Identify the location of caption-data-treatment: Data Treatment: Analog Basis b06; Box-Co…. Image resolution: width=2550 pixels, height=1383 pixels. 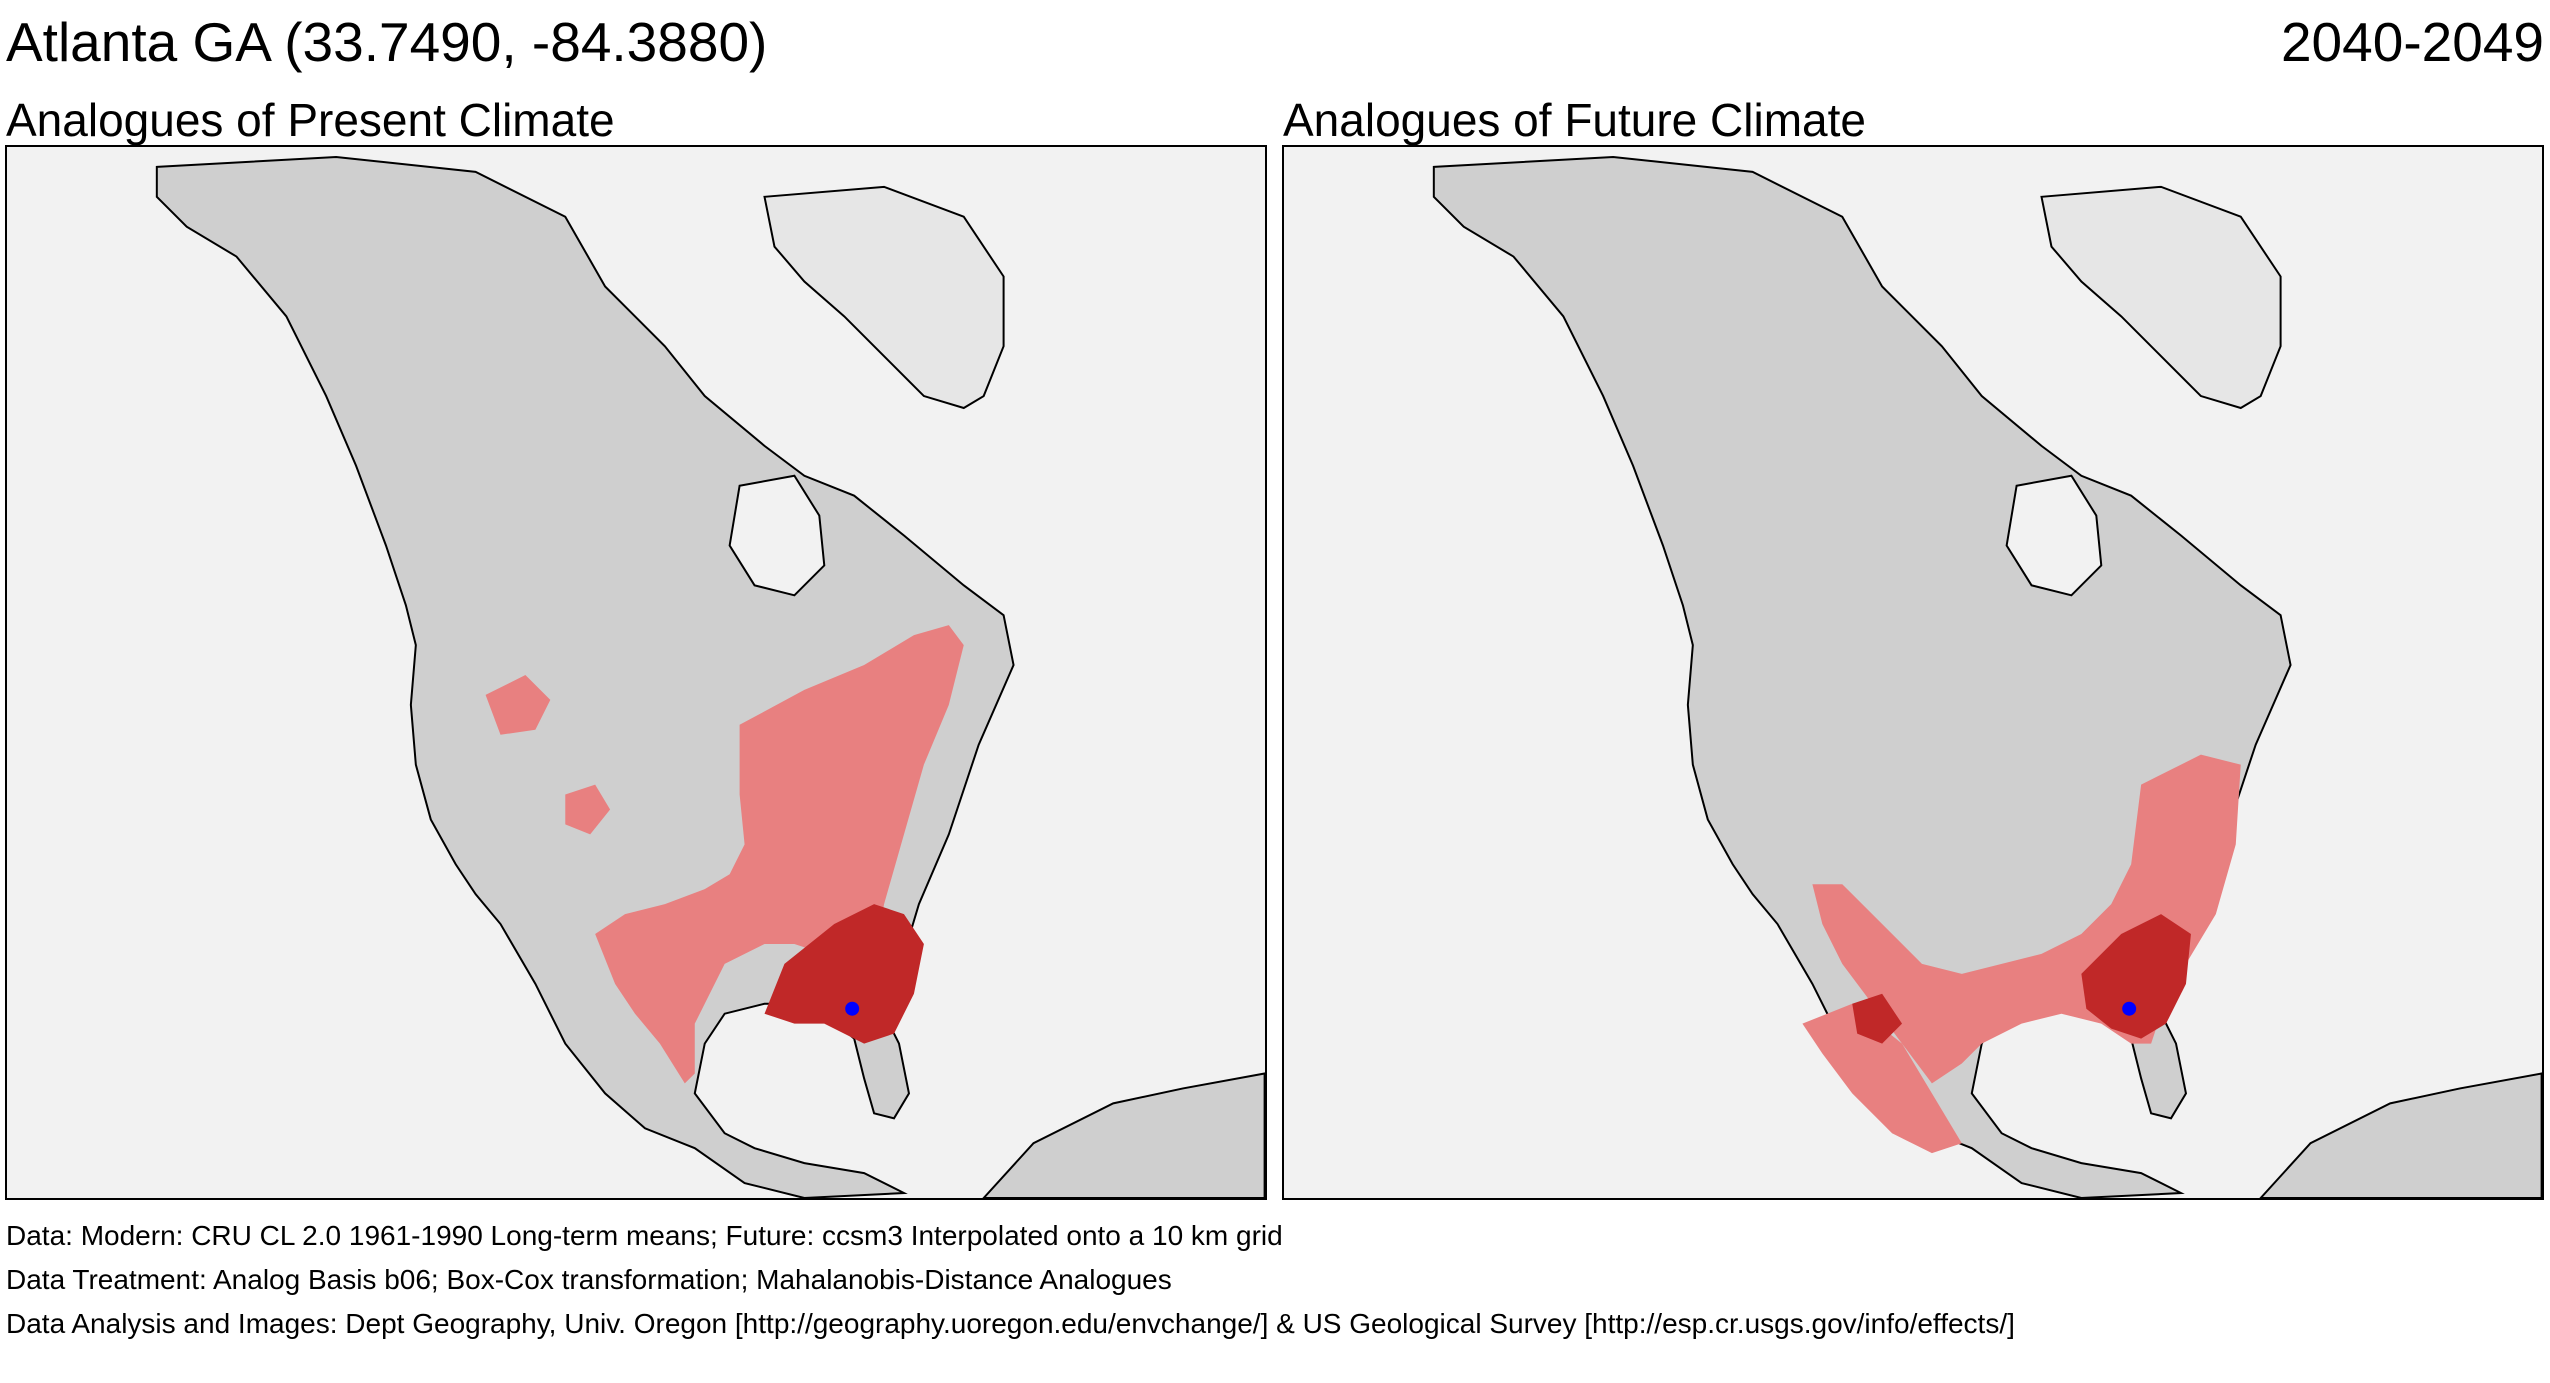
(589, 1279).